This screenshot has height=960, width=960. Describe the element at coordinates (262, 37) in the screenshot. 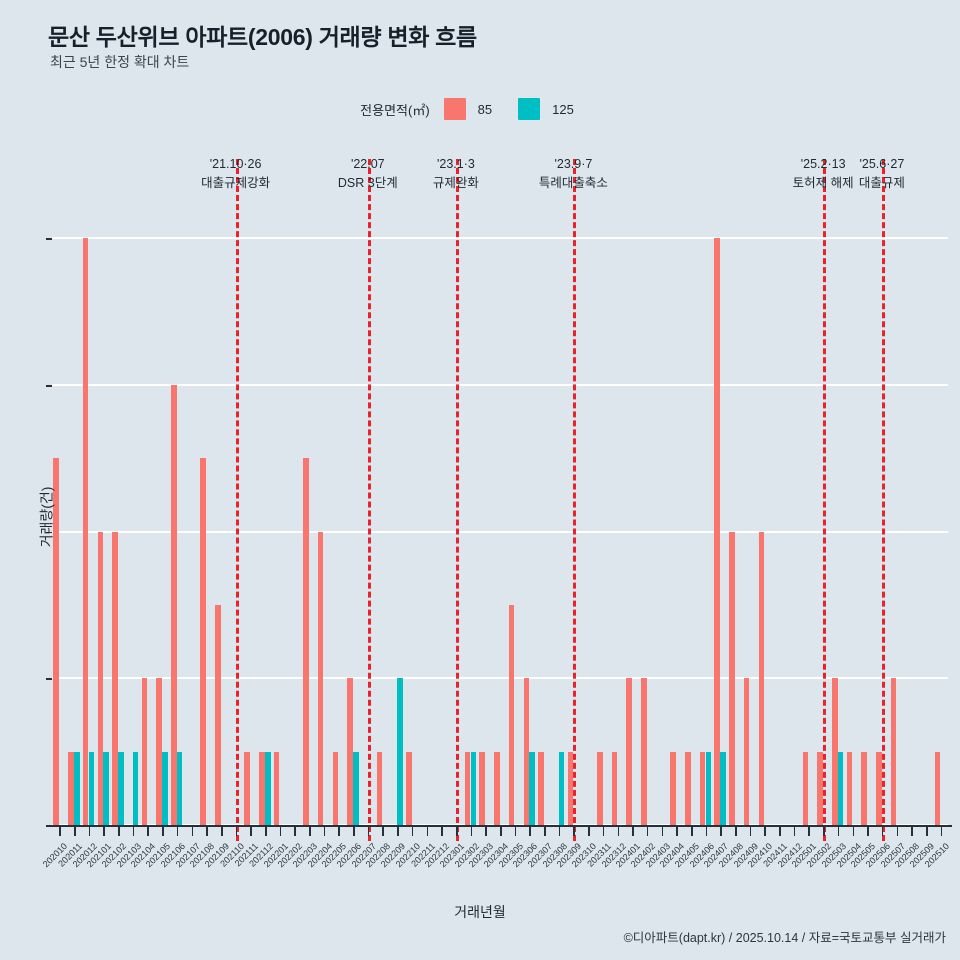

I see `page-title: 문산 두산위브 아파트(2006) 거래량 변화 흐름` at that location.